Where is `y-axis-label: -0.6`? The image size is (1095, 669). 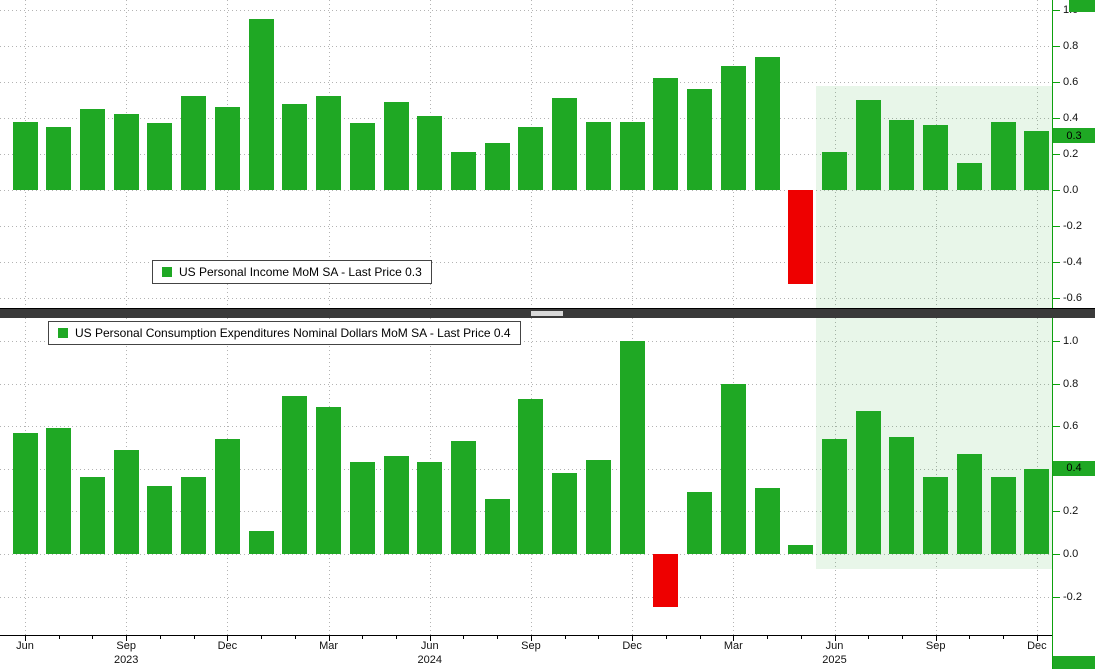
y-axis-label: -0.6 is located at coordinates (1072, 298).